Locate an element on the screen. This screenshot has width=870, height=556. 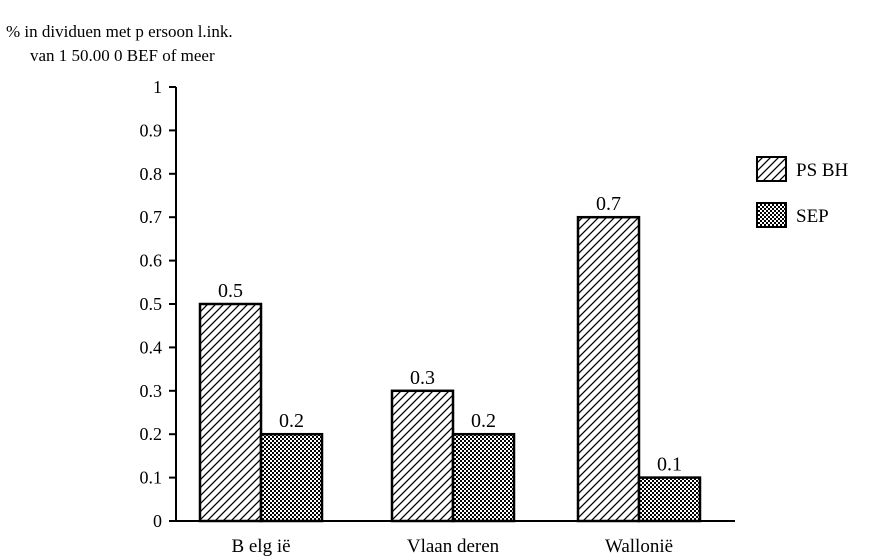
y-tick-label: 0 is located at coordinates (157, 521).